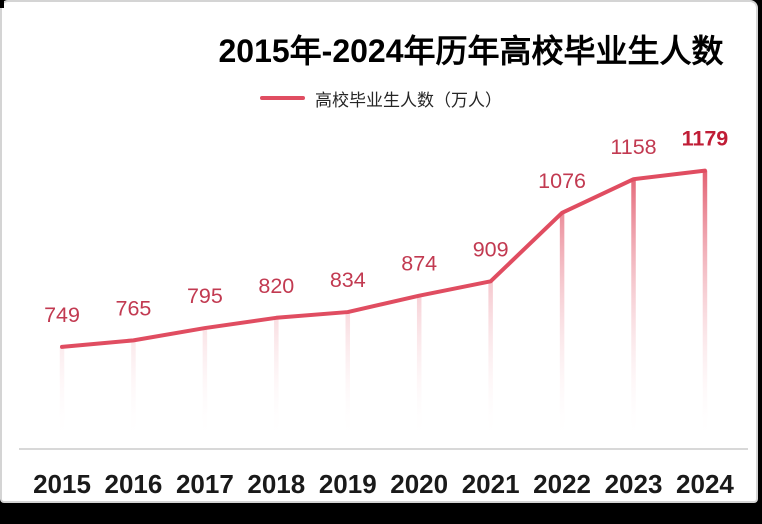 This screenshot has height=524, width=762. What do you see at coordinates (62, 315) in the screenshot?
I see `data-label: 749` at bounding box center [62, 315].